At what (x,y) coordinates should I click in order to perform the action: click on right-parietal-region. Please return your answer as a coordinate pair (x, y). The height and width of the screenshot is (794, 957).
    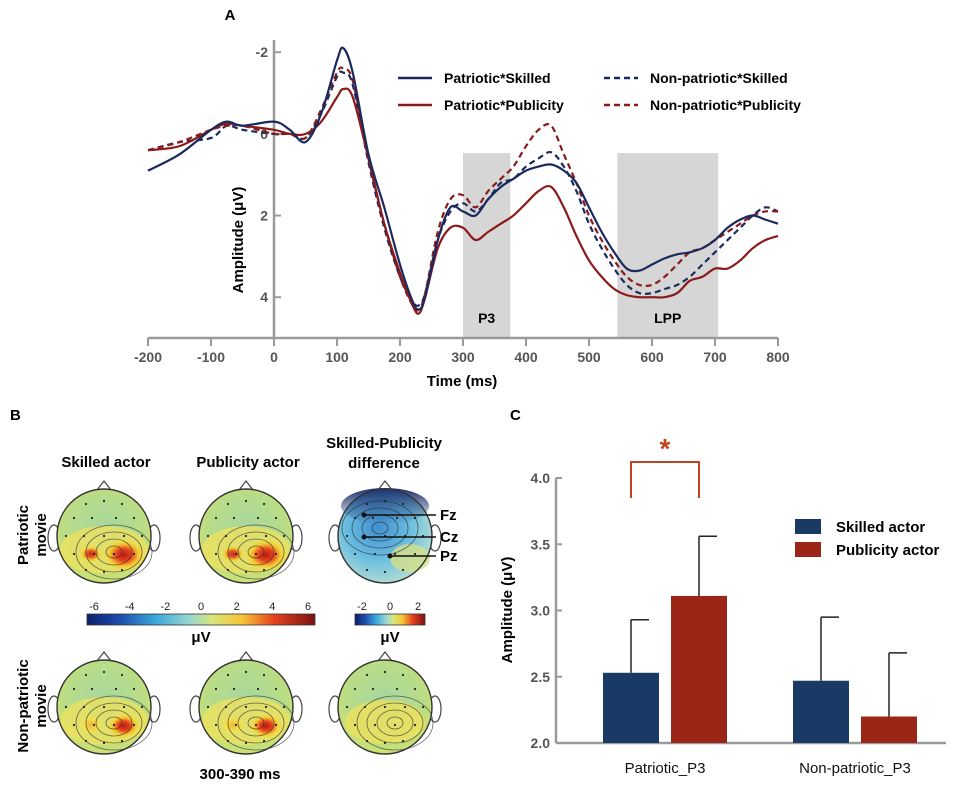
    Looking at the image, I should click on (410, 558).